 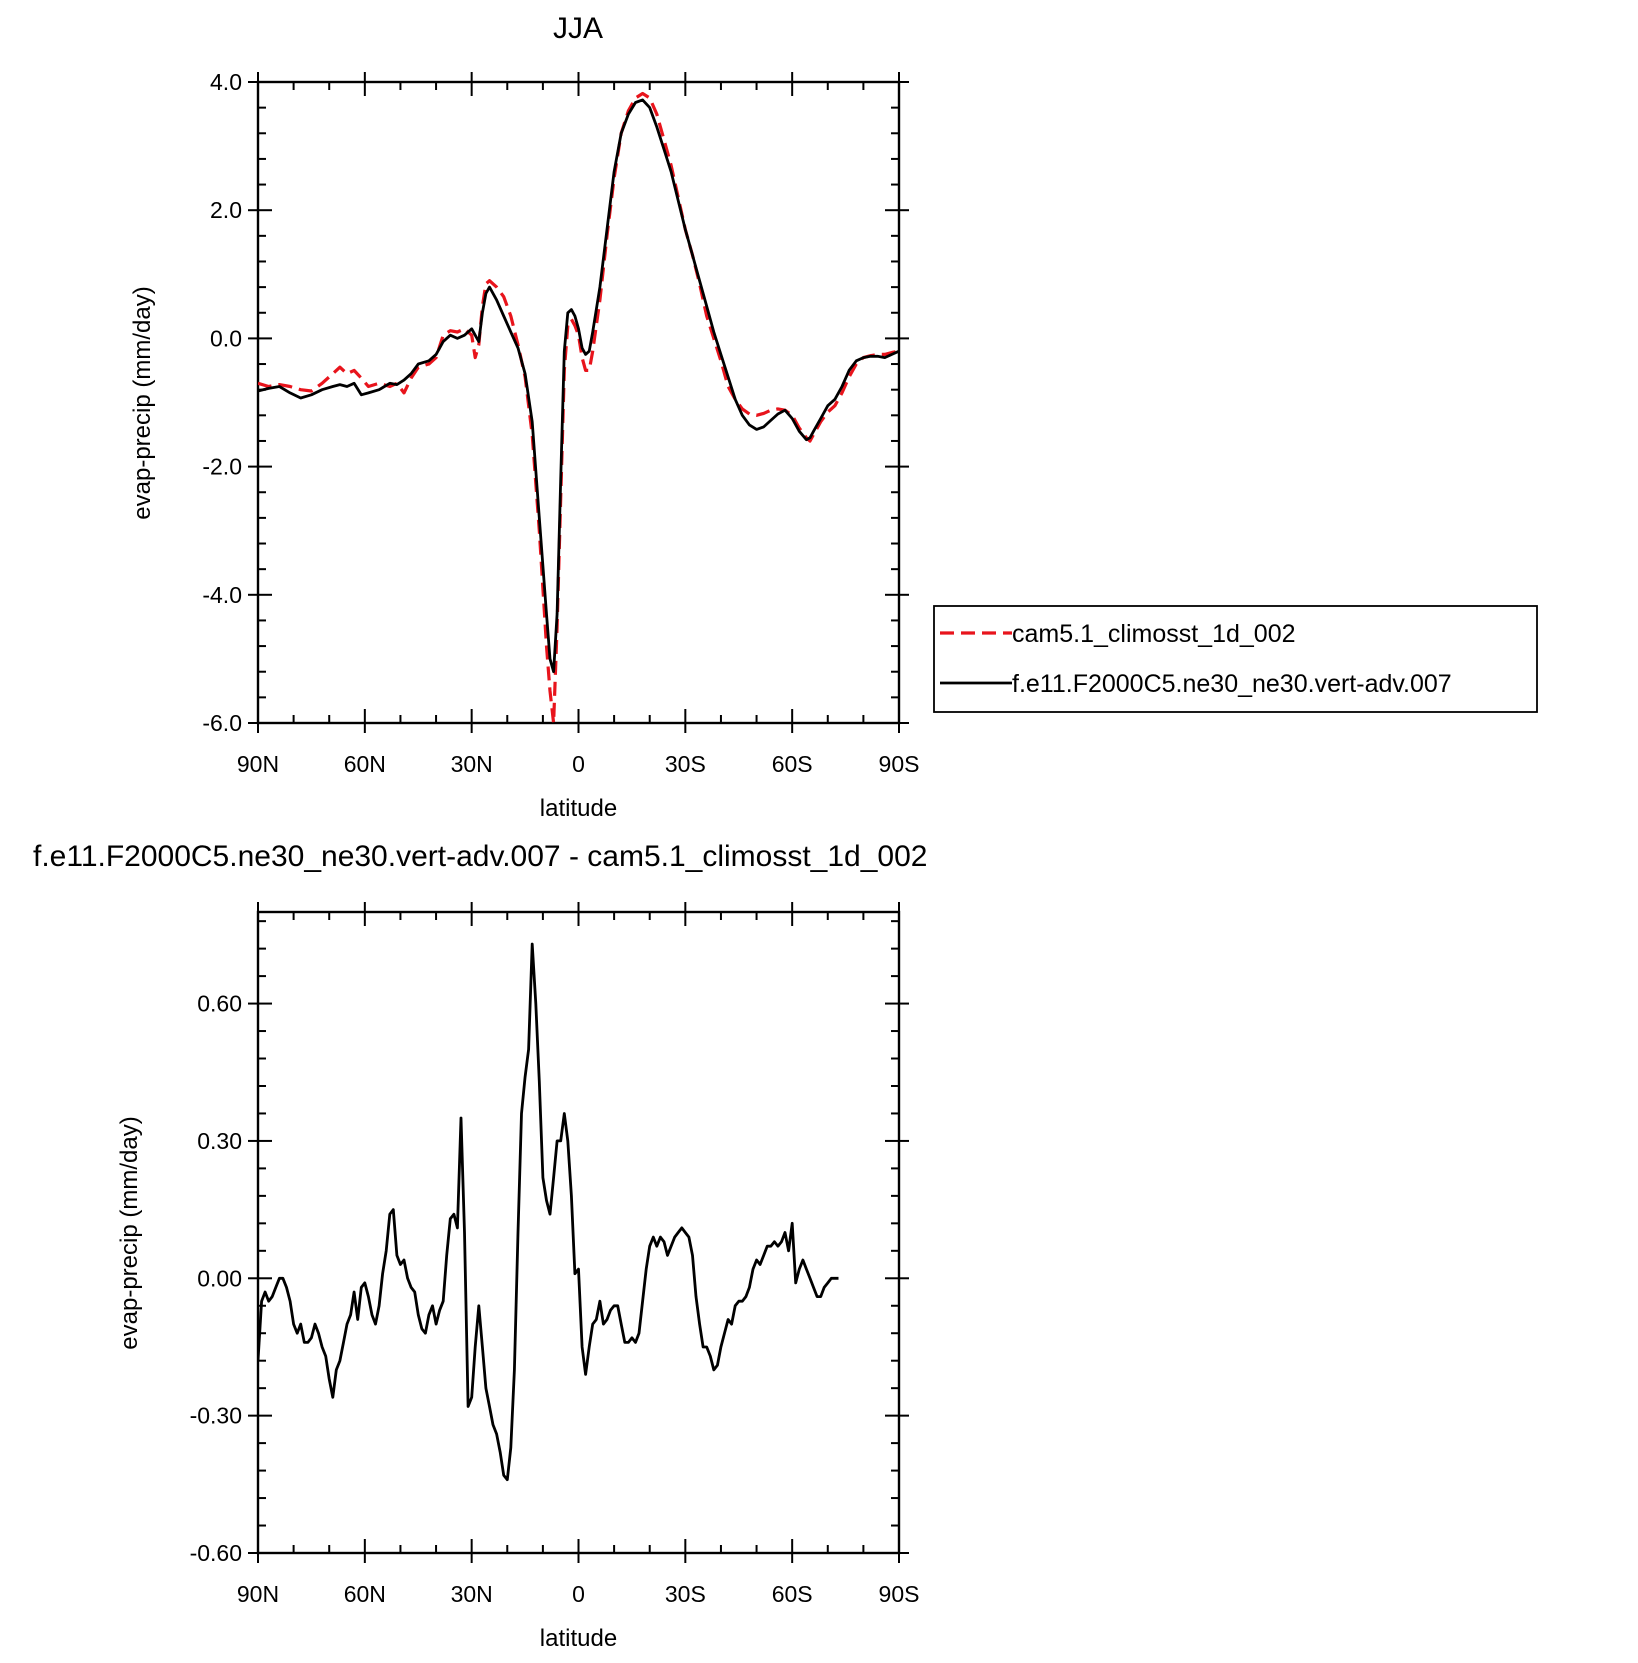 I want to click on bottom-x-axis-label: latitude, so click(x=578, y=1638).